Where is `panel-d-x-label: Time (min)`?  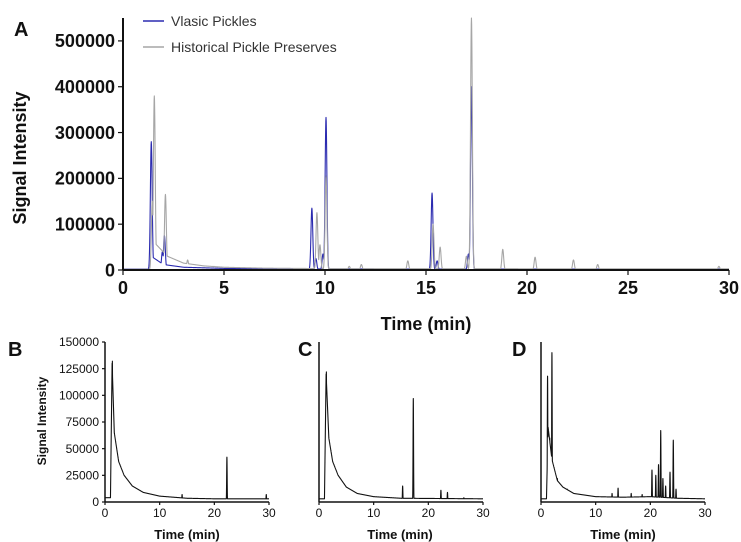
panel-d-x-label: Time (min) is located at coordinates (623, 534).